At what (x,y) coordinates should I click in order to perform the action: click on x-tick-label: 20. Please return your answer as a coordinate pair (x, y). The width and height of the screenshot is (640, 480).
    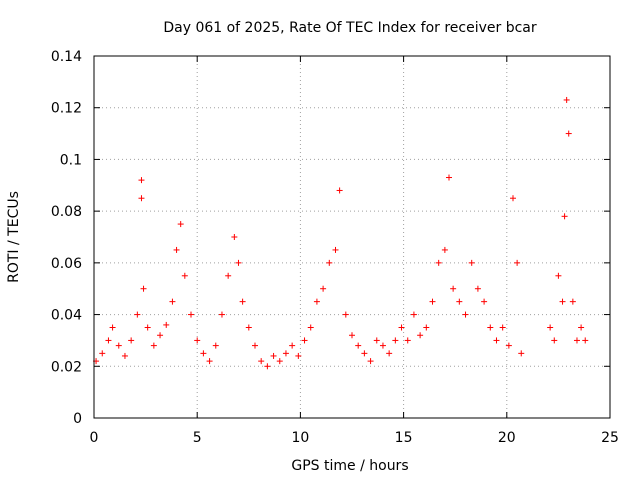
    Looking at the image, I should click on (507, 438).